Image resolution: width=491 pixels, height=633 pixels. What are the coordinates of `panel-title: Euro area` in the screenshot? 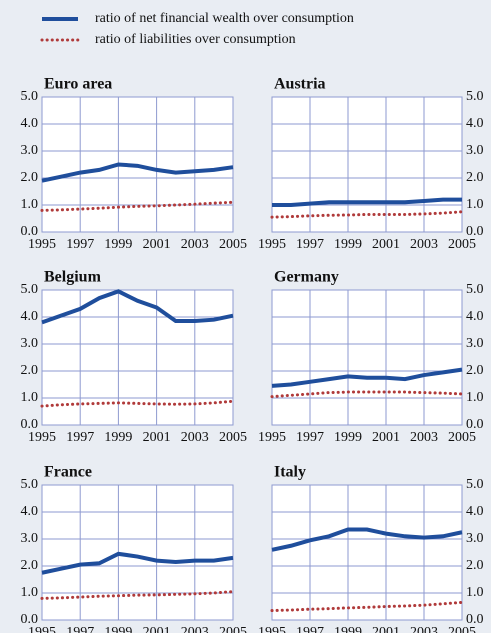 It's located at (78, 84).